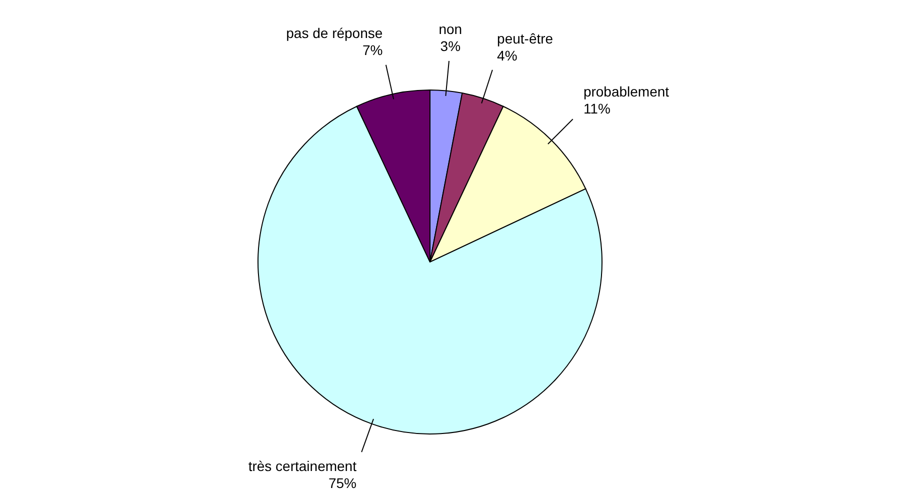 The height and width of the screenshot is (502, 901). I want to click on slice-label: peut-être, so click(525, 38).